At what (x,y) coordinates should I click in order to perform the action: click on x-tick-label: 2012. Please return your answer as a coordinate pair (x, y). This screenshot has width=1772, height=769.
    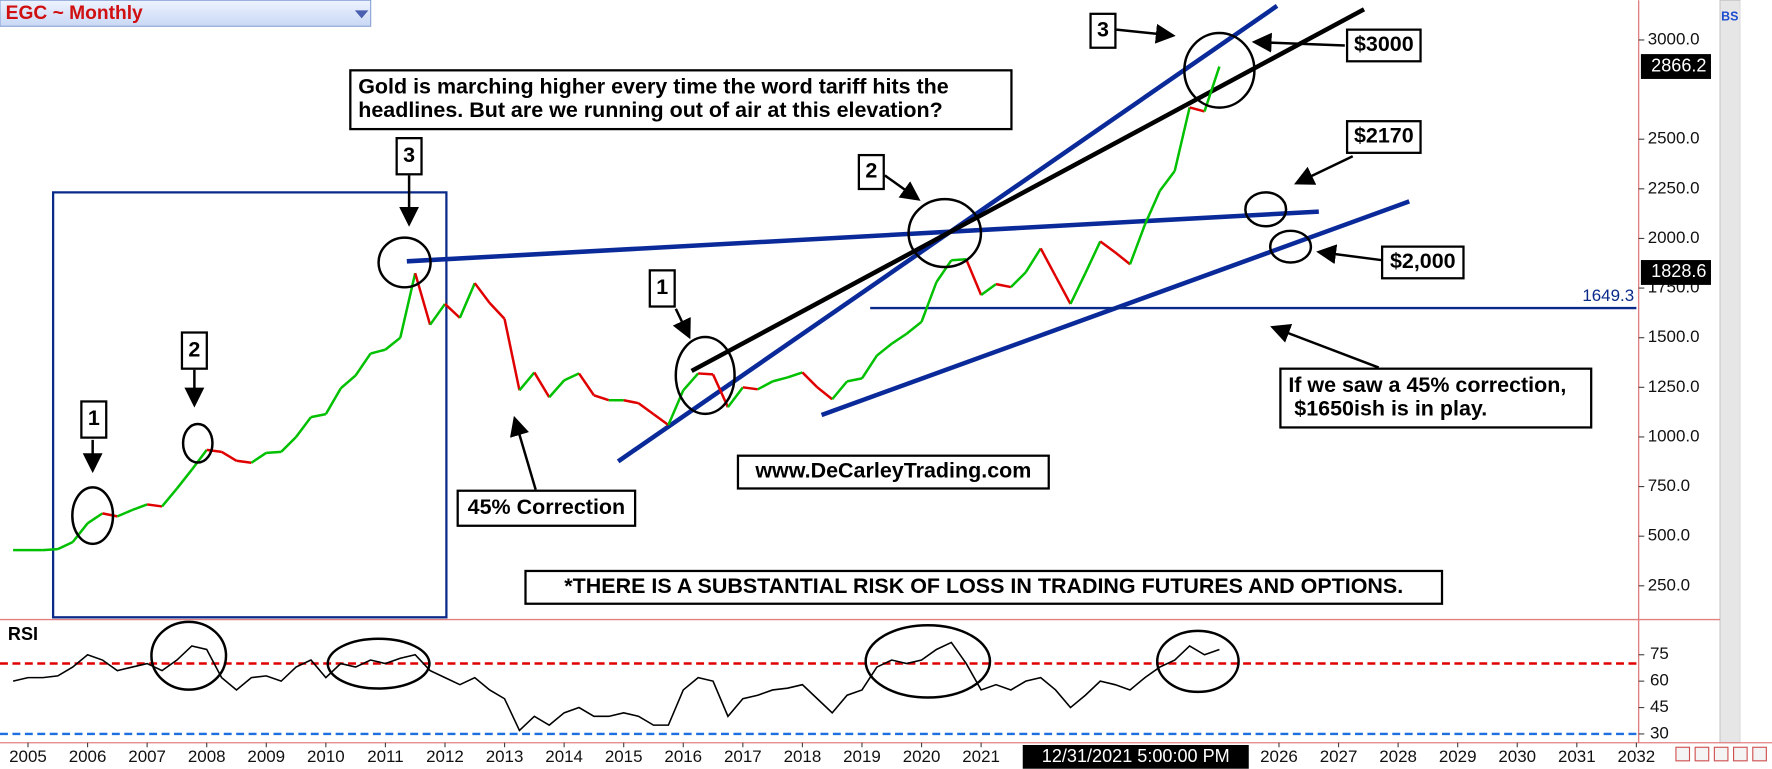
    Looking at the image, I should click on (445, 756).